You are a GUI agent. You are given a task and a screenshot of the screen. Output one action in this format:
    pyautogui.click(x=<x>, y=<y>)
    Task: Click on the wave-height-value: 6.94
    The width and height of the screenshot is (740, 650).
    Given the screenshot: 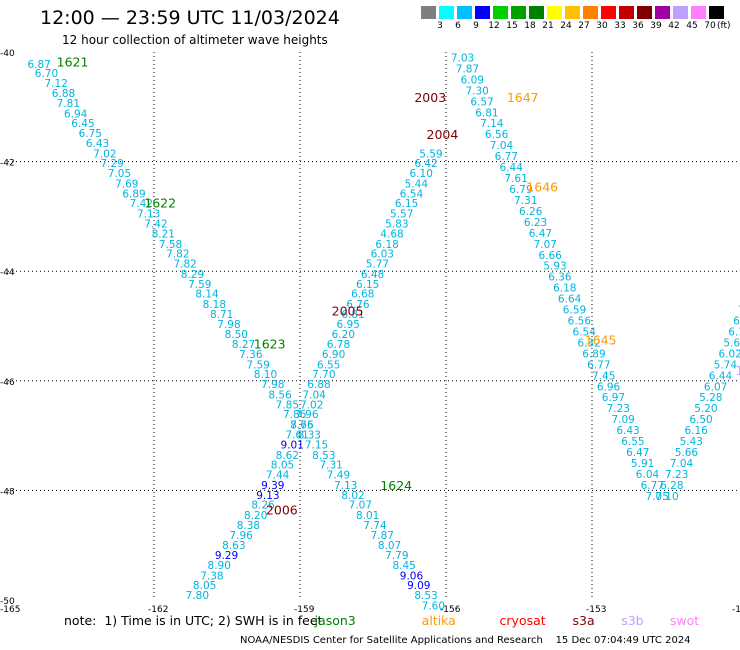 What is the action you would take?
    pyautogui.click(x=76, y=114)
    